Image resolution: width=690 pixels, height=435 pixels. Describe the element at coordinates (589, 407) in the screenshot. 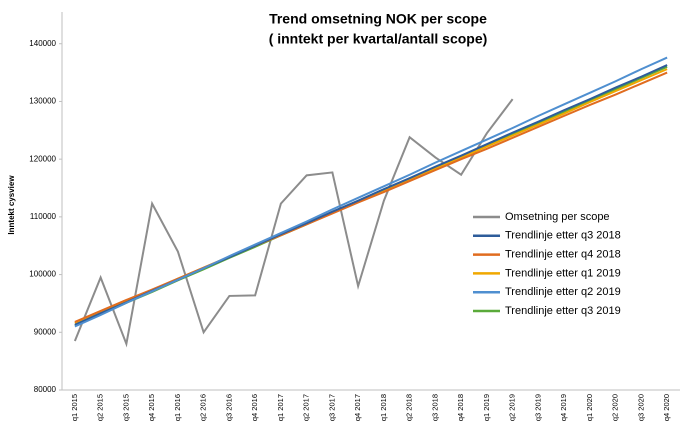

I see `x-tick-label: q1 2020` at that location.